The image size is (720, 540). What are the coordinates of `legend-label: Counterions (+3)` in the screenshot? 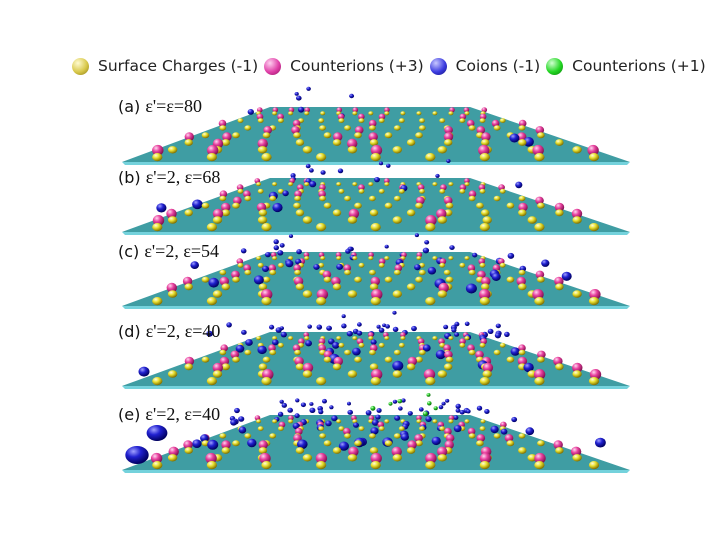 It's located at (357, 66).